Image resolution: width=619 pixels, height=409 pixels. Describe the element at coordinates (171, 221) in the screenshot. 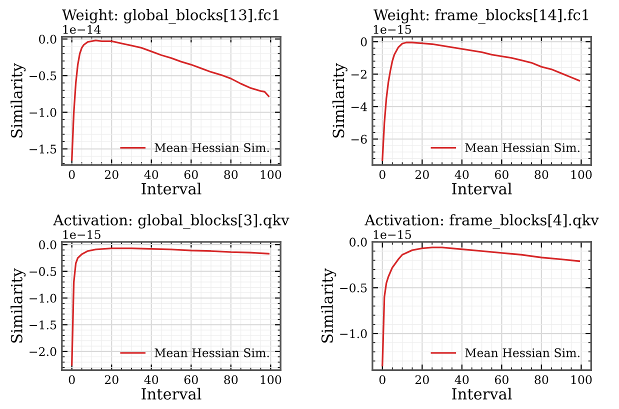

I see `chart-title: Activation: global_blocks[3].qkv` at that location.